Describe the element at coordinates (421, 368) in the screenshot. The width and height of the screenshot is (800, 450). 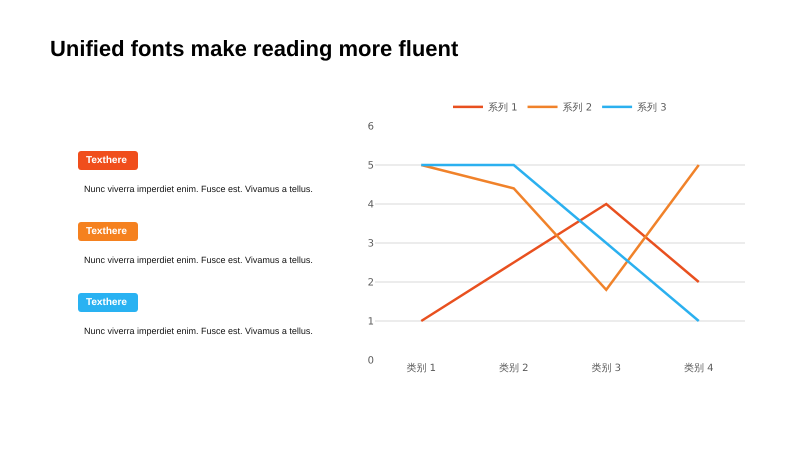
I see `x-tick-label: 类别 1` at that location.